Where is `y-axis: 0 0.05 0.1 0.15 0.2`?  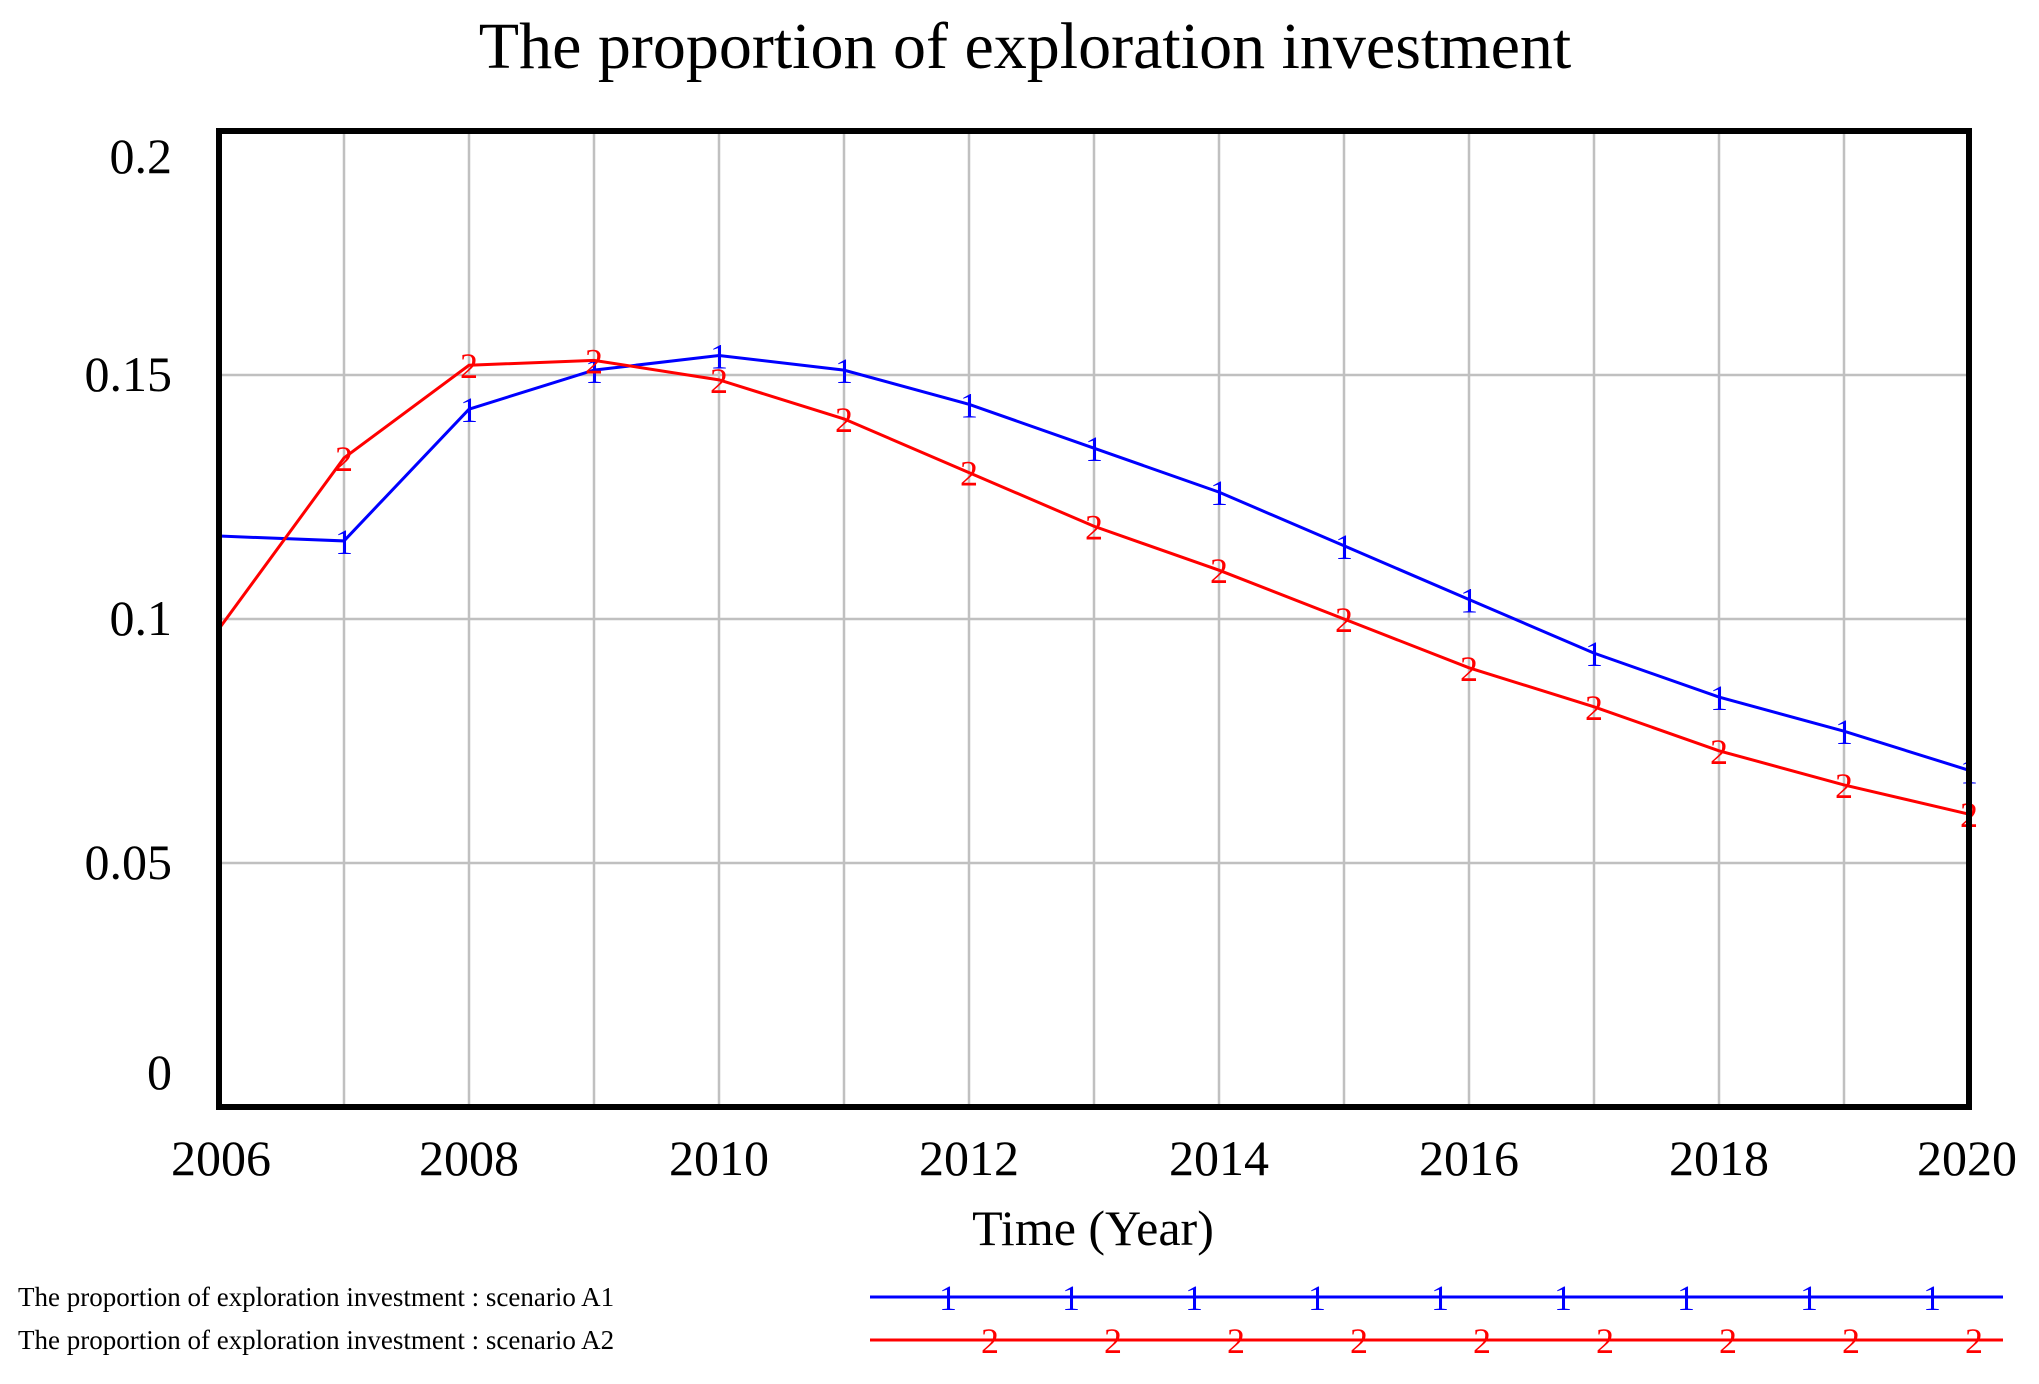 y-axis: 0 0.05 0.1 0.15 0.2 is located at coordinates (129, 614).